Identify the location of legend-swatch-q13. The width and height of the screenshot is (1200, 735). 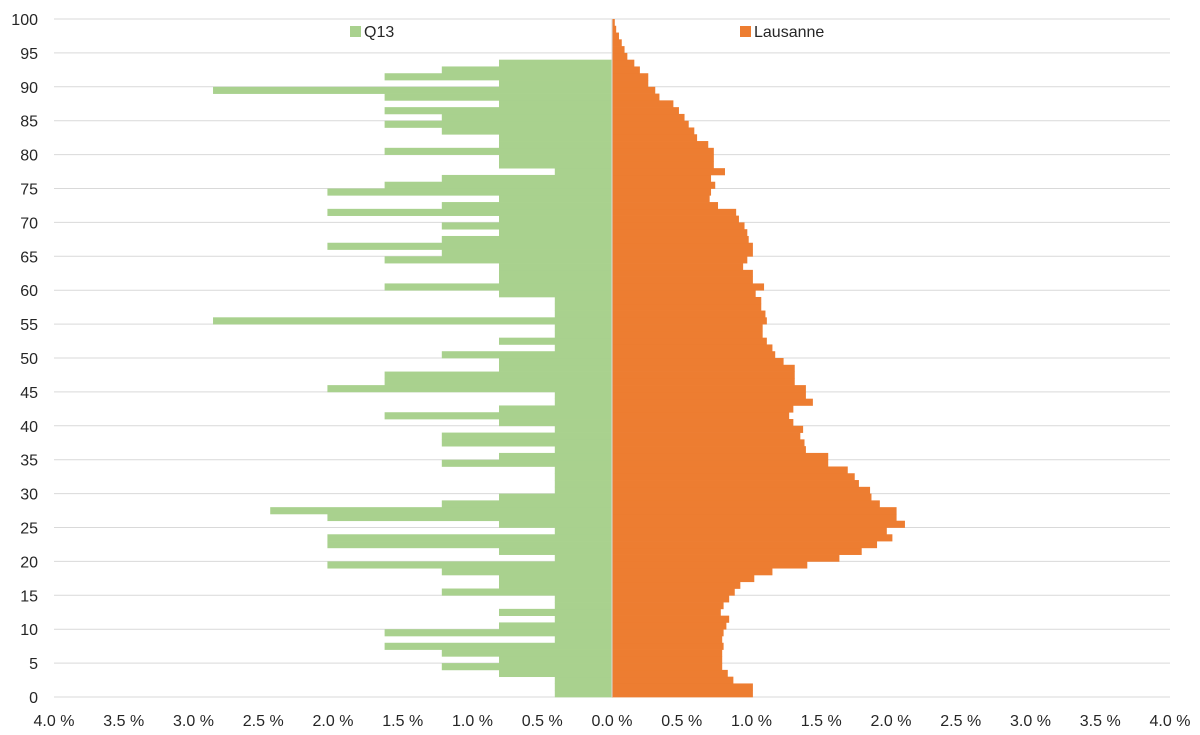
(355, 31).